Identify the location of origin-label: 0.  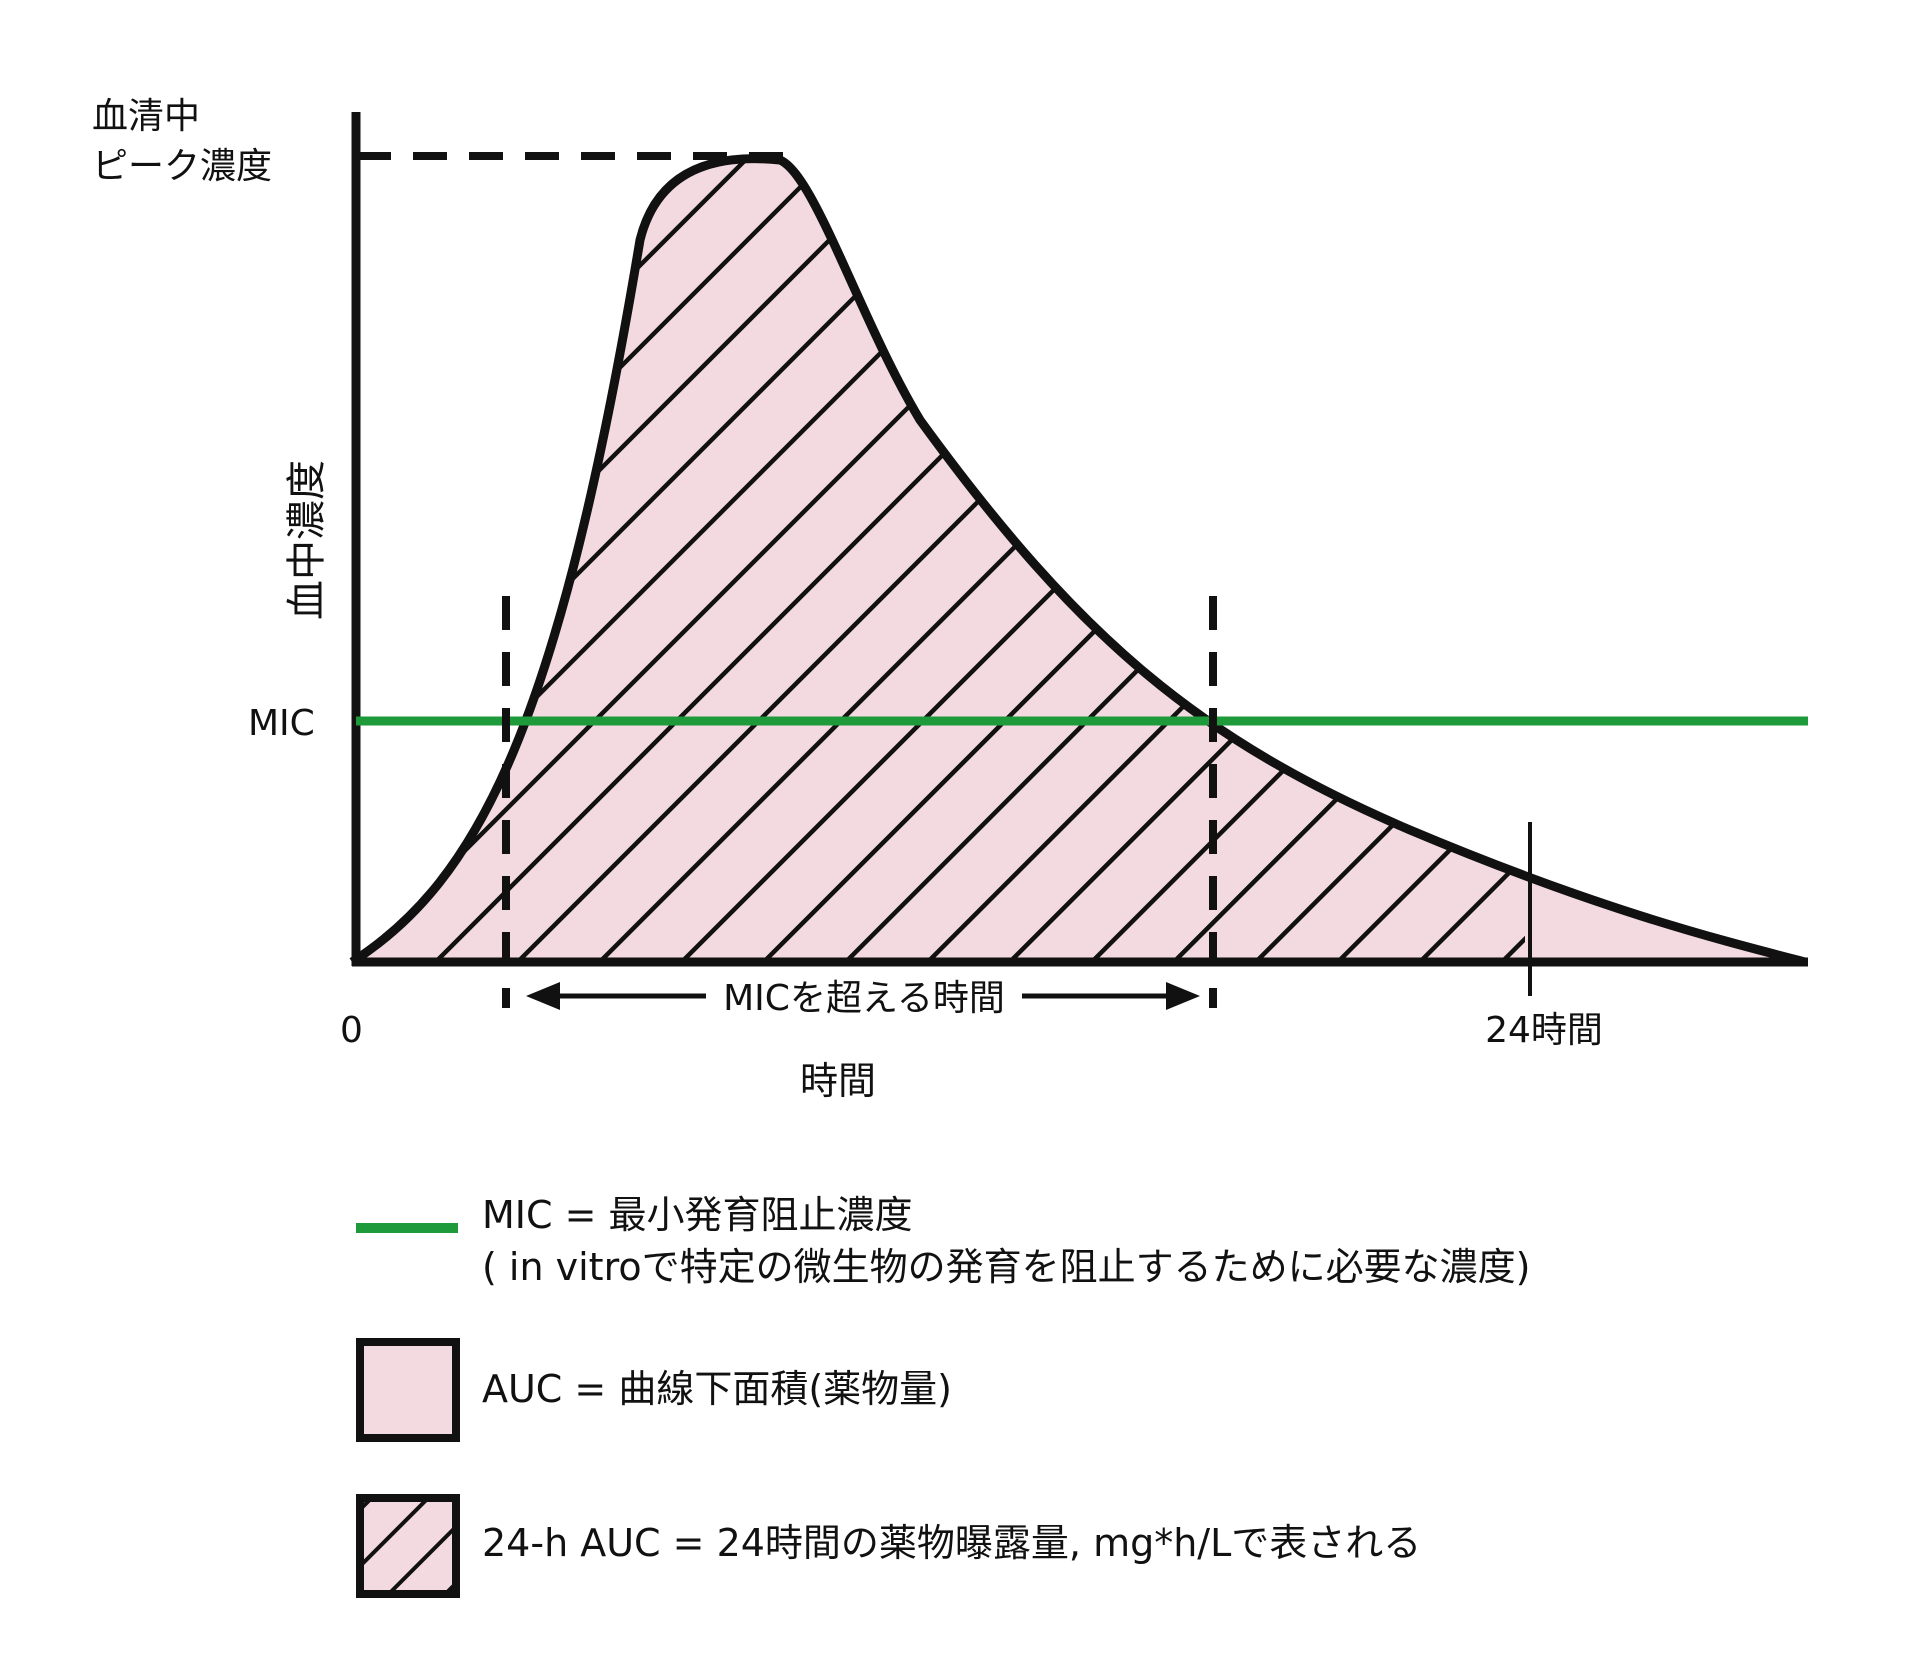
(351, 1030).